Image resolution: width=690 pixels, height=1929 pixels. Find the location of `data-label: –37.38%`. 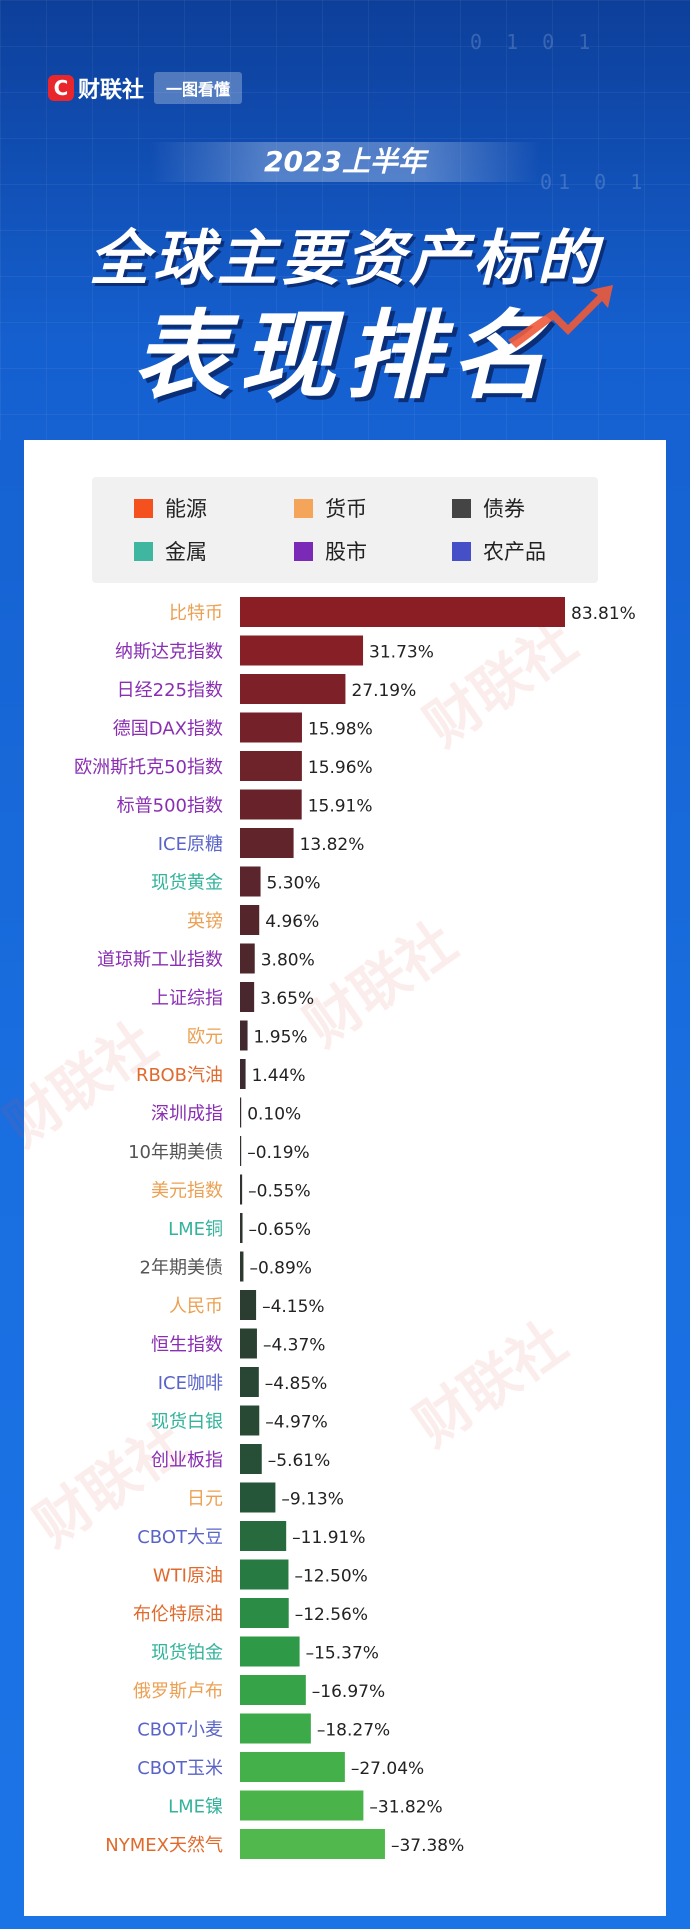

data-label: –37.38% is located at coordinates (427, 1846).